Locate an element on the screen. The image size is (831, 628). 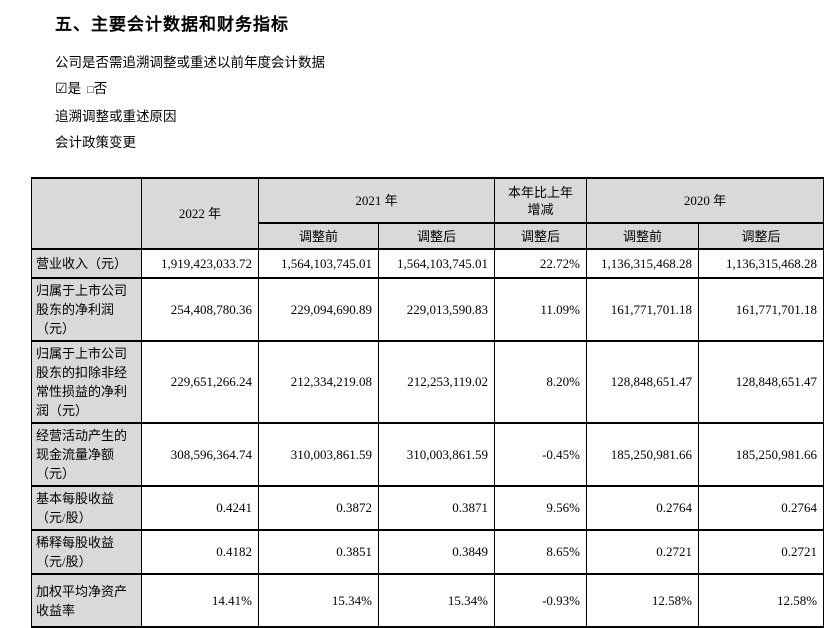
header-yoy-change: 本年比上年增减 is located at coordinates (541, 200).